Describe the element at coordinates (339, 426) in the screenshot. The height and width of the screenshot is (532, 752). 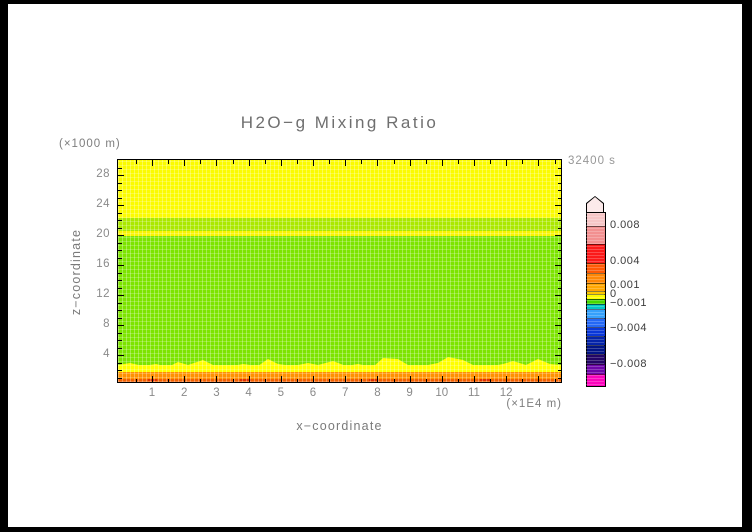
I see `x-axis-title: x−coordinate` at that location.